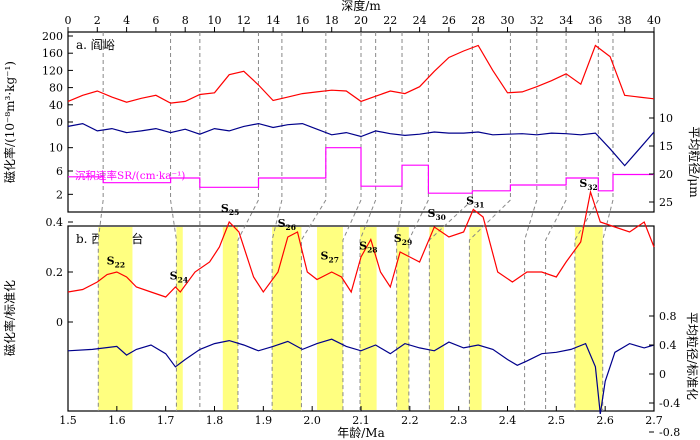  Describe the element at coordinates (654, 20) in the screenshot. I see `depth-tick-label: 40` at that location.